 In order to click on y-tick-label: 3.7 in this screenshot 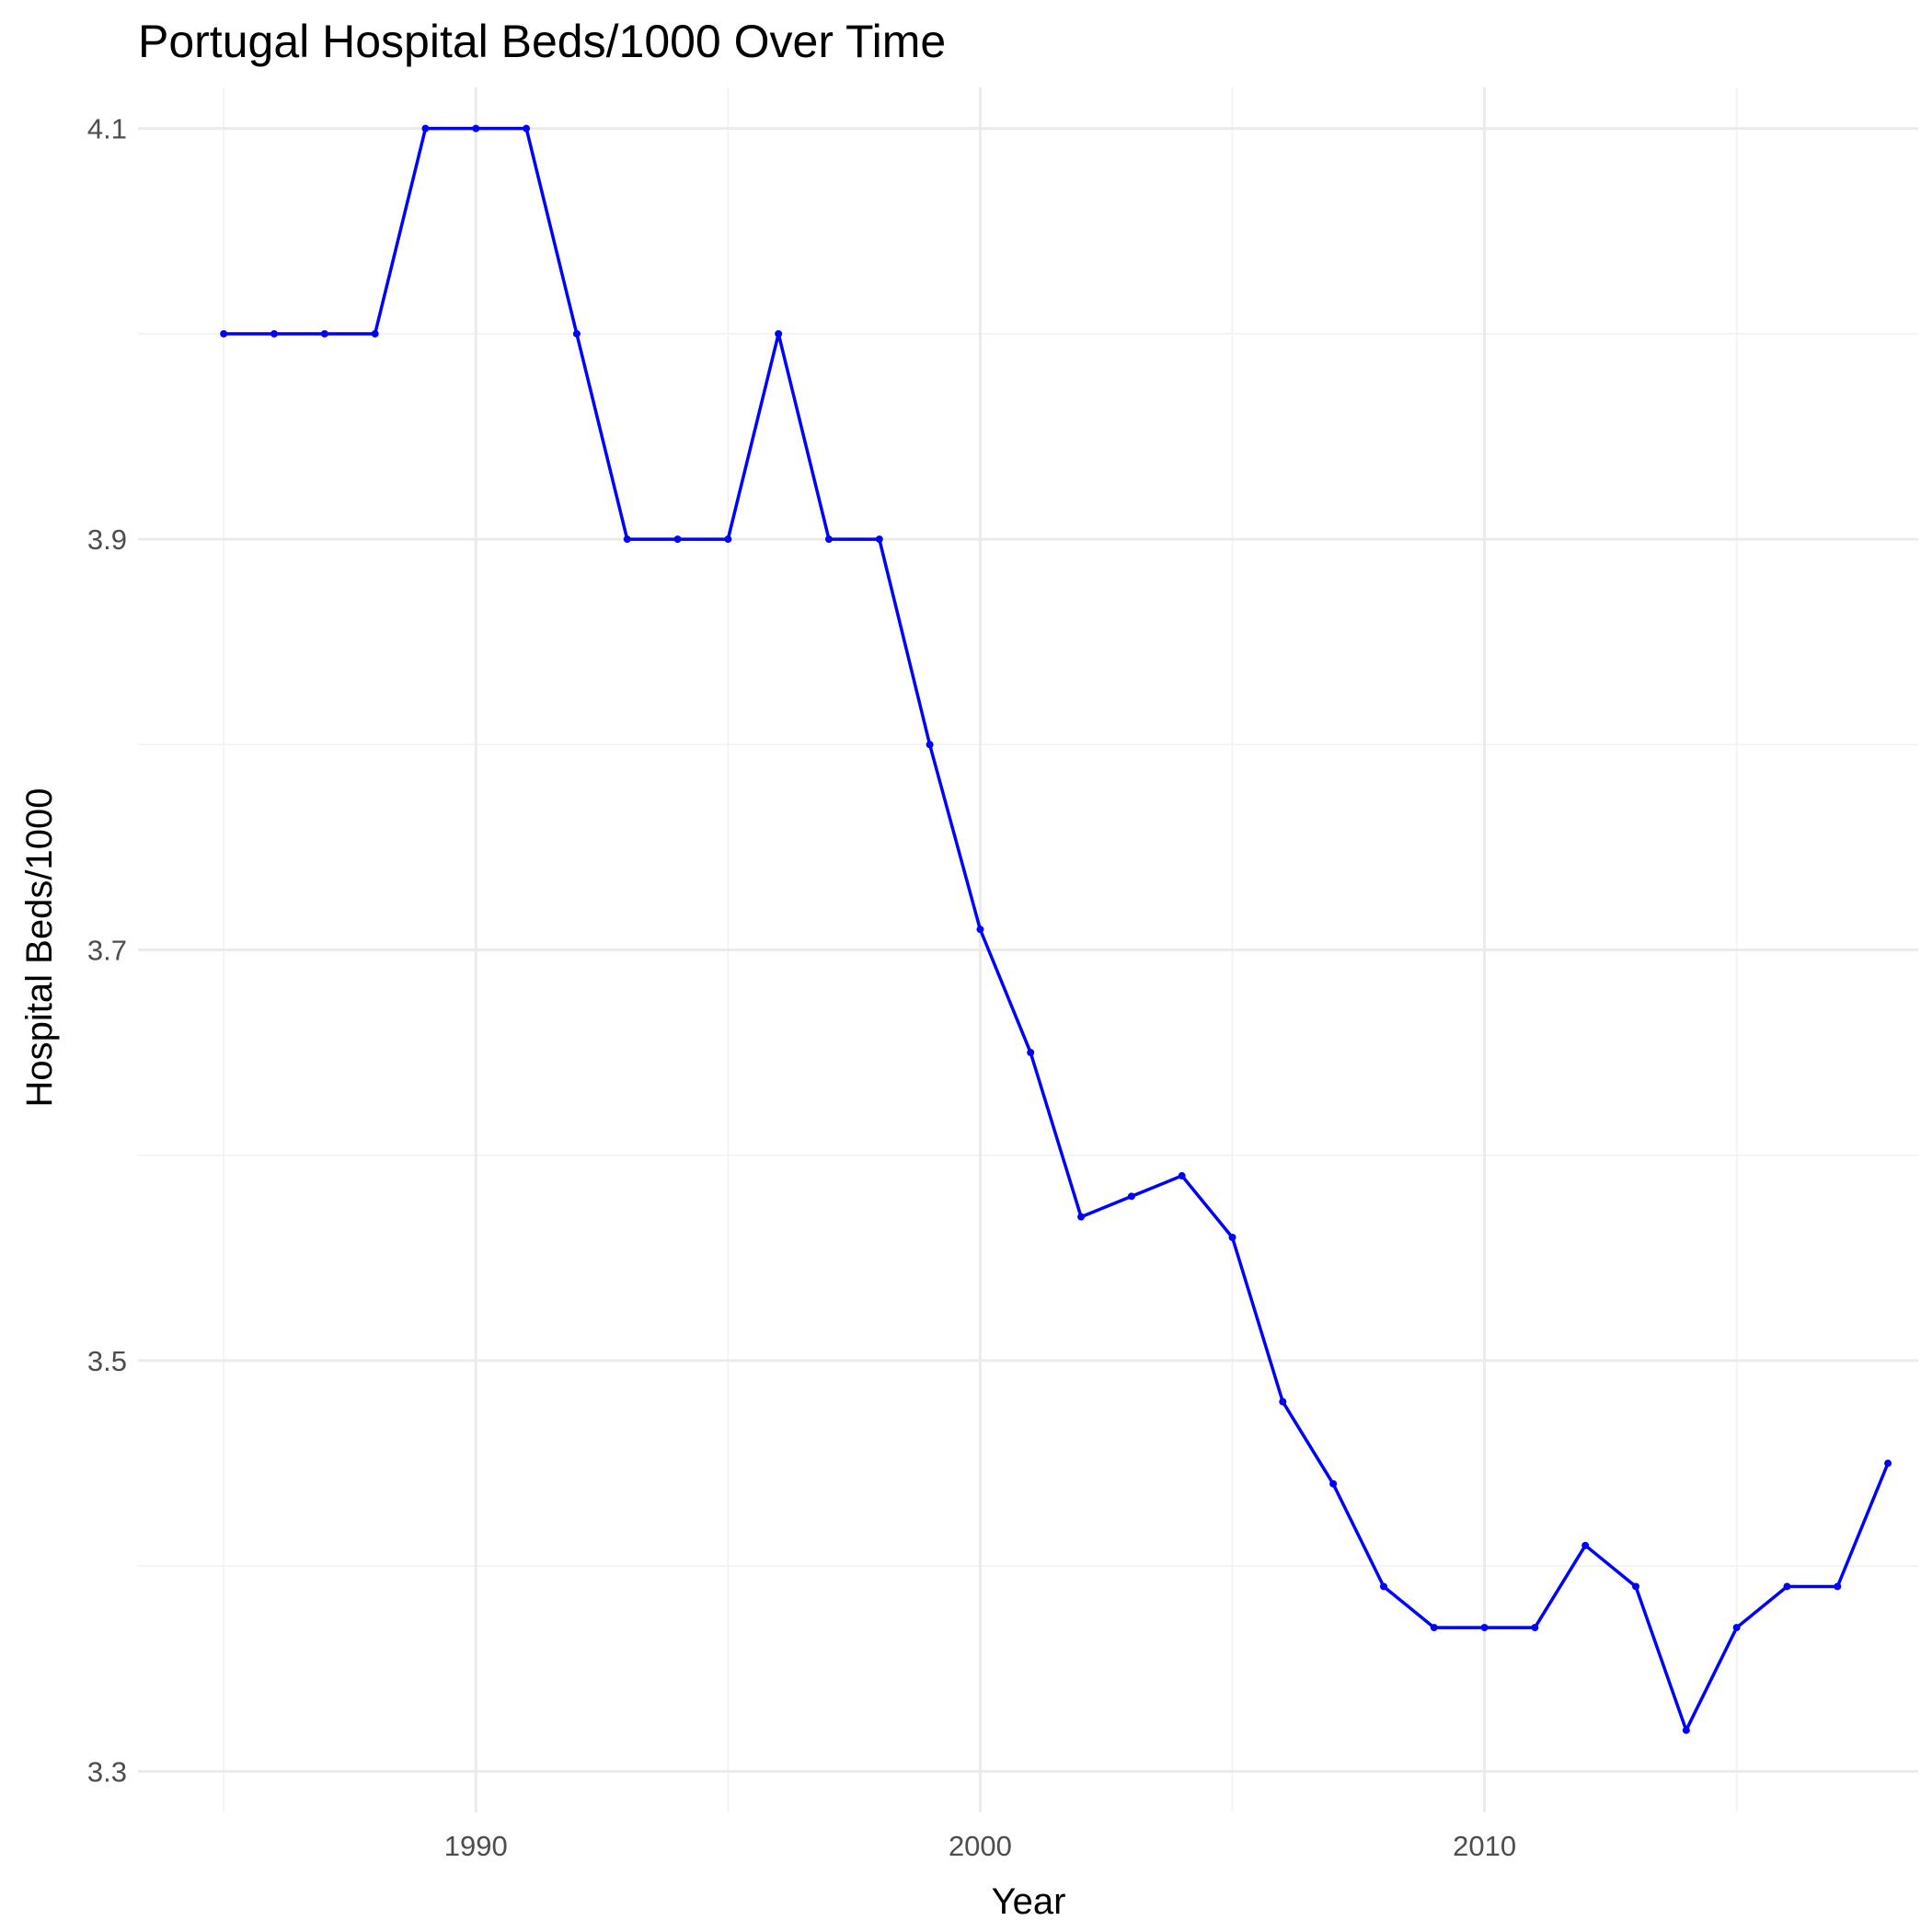, I will do `click(107, 951)`.